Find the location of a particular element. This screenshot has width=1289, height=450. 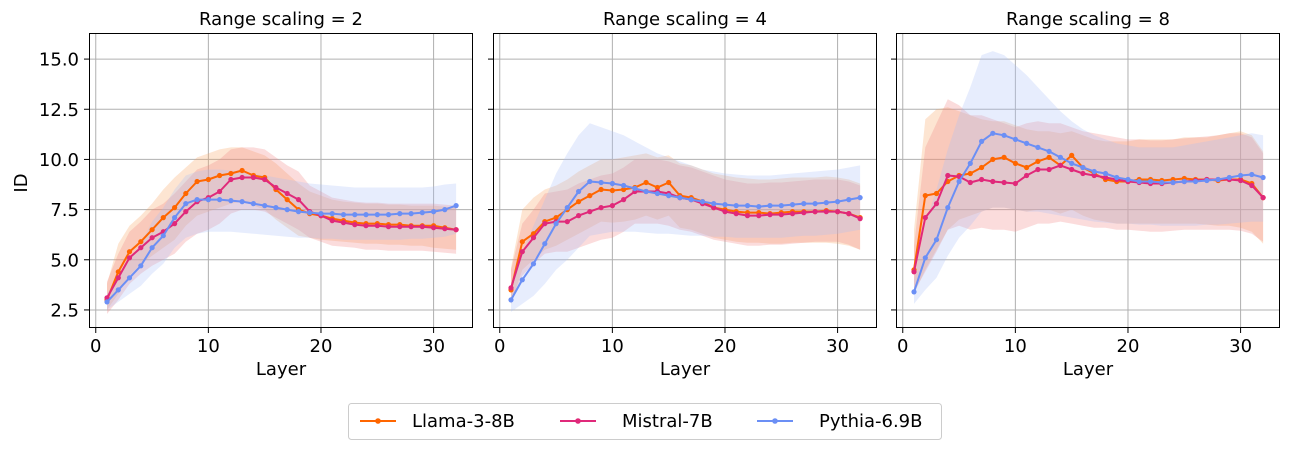

y-tick-label-3: 10.0 is located at coordinates (59, 160).